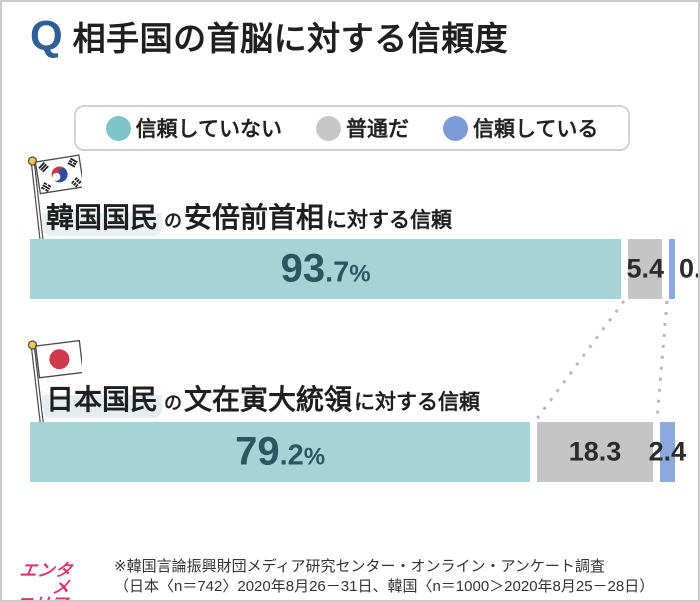 The image size is (700, 602). I want to click on legend-item-trust: 信頼している, so click(520, 128).